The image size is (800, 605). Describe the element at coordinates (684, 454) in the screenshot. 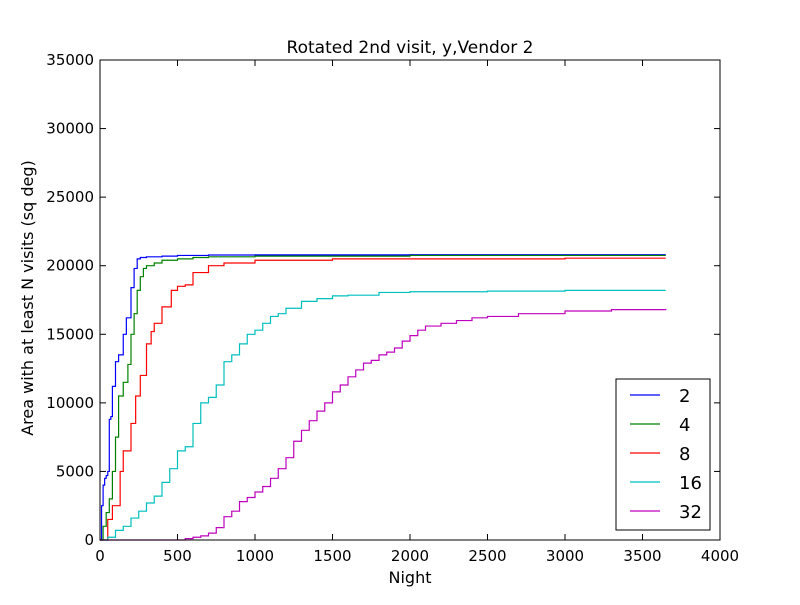

I see `legend-label-8: 8` at that location.